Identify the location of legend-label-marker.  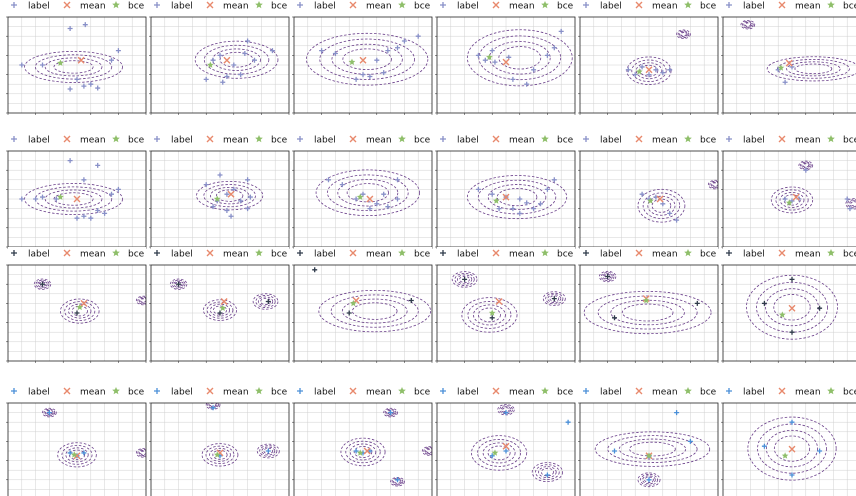
(729, 5).